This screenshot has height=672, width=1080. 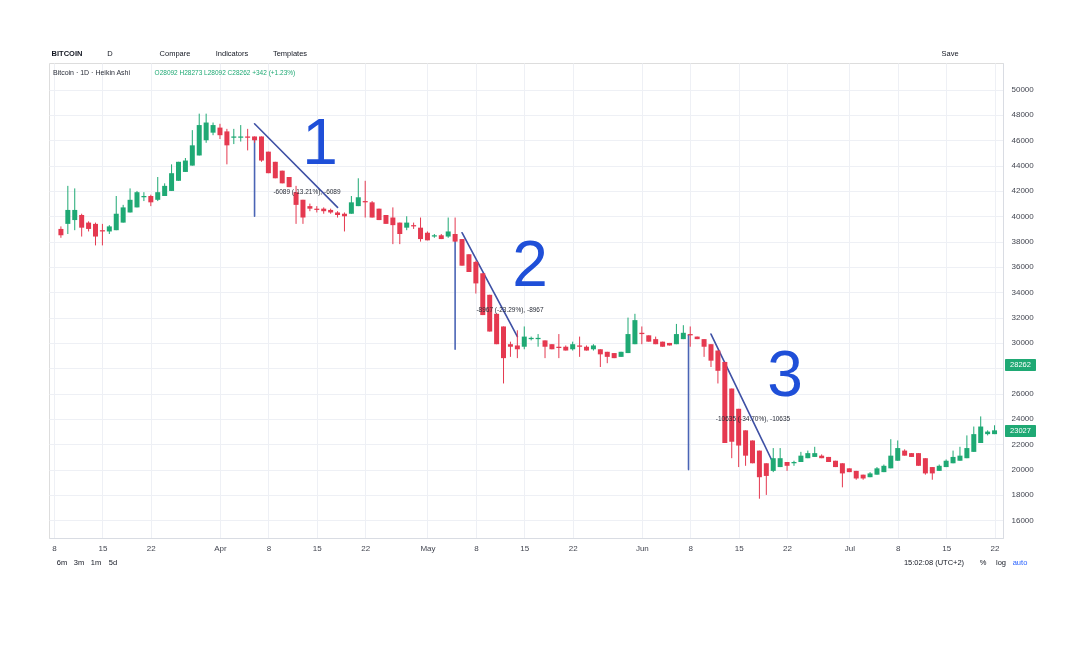 I want to click on y-tick-label: 26000, so click(x=1023, y=394).